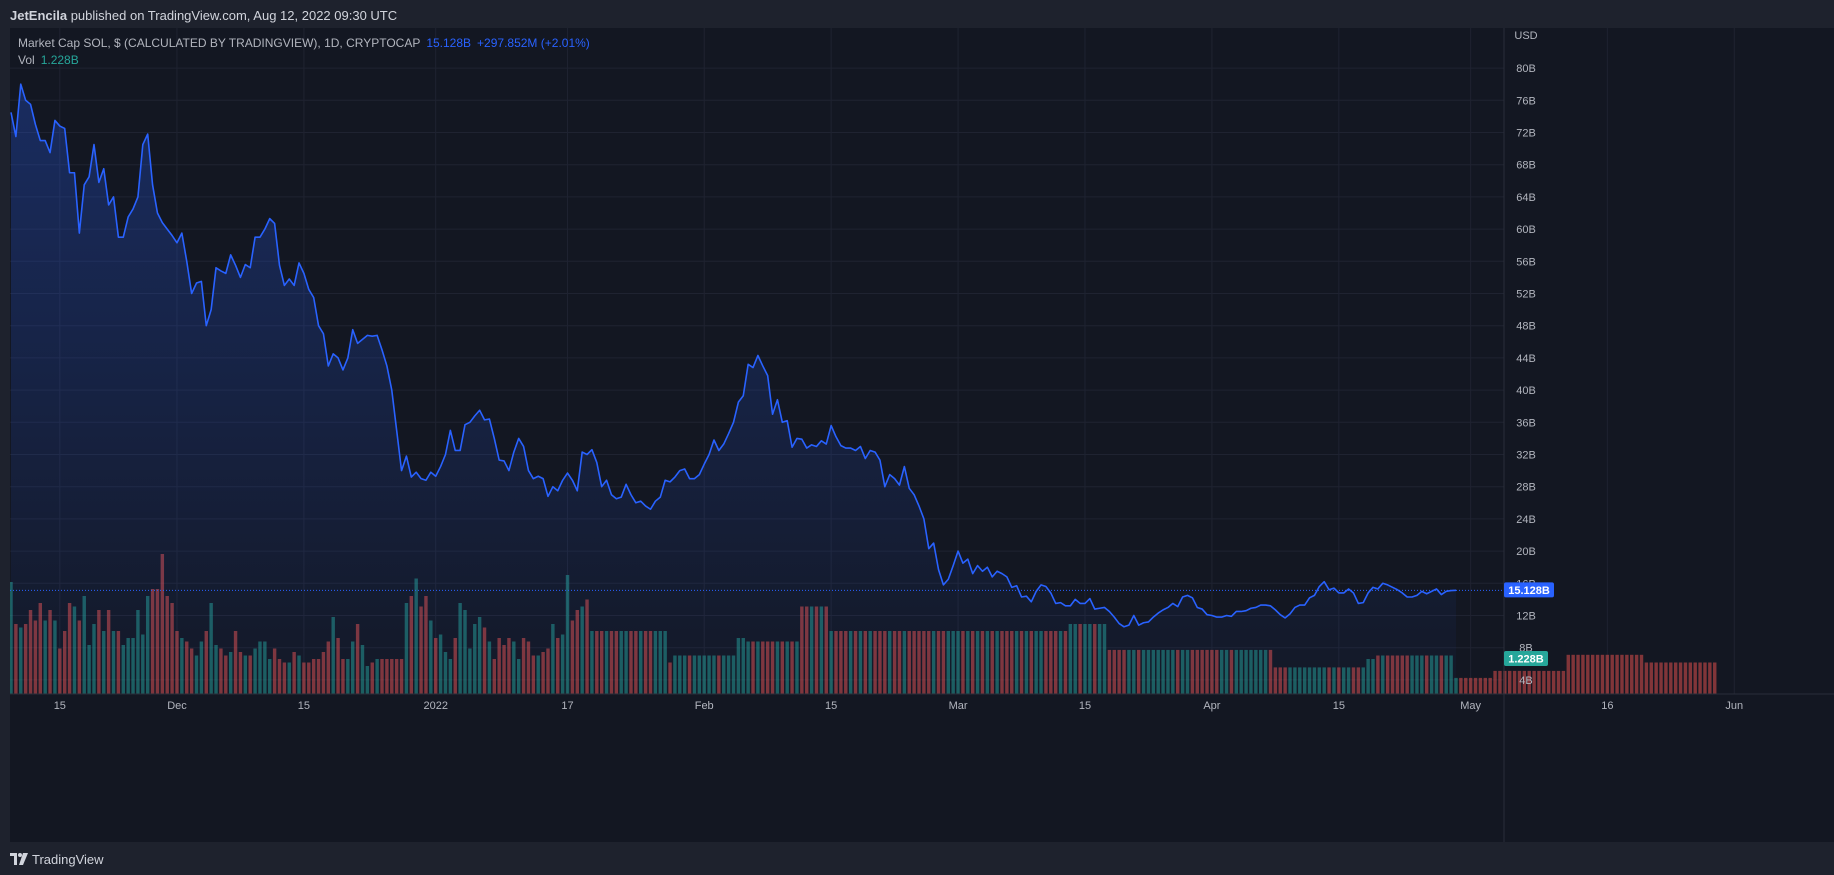 This screenshot has height=875, width=1834. I want to click on x-tick-label: Mar, so click(958, 706).